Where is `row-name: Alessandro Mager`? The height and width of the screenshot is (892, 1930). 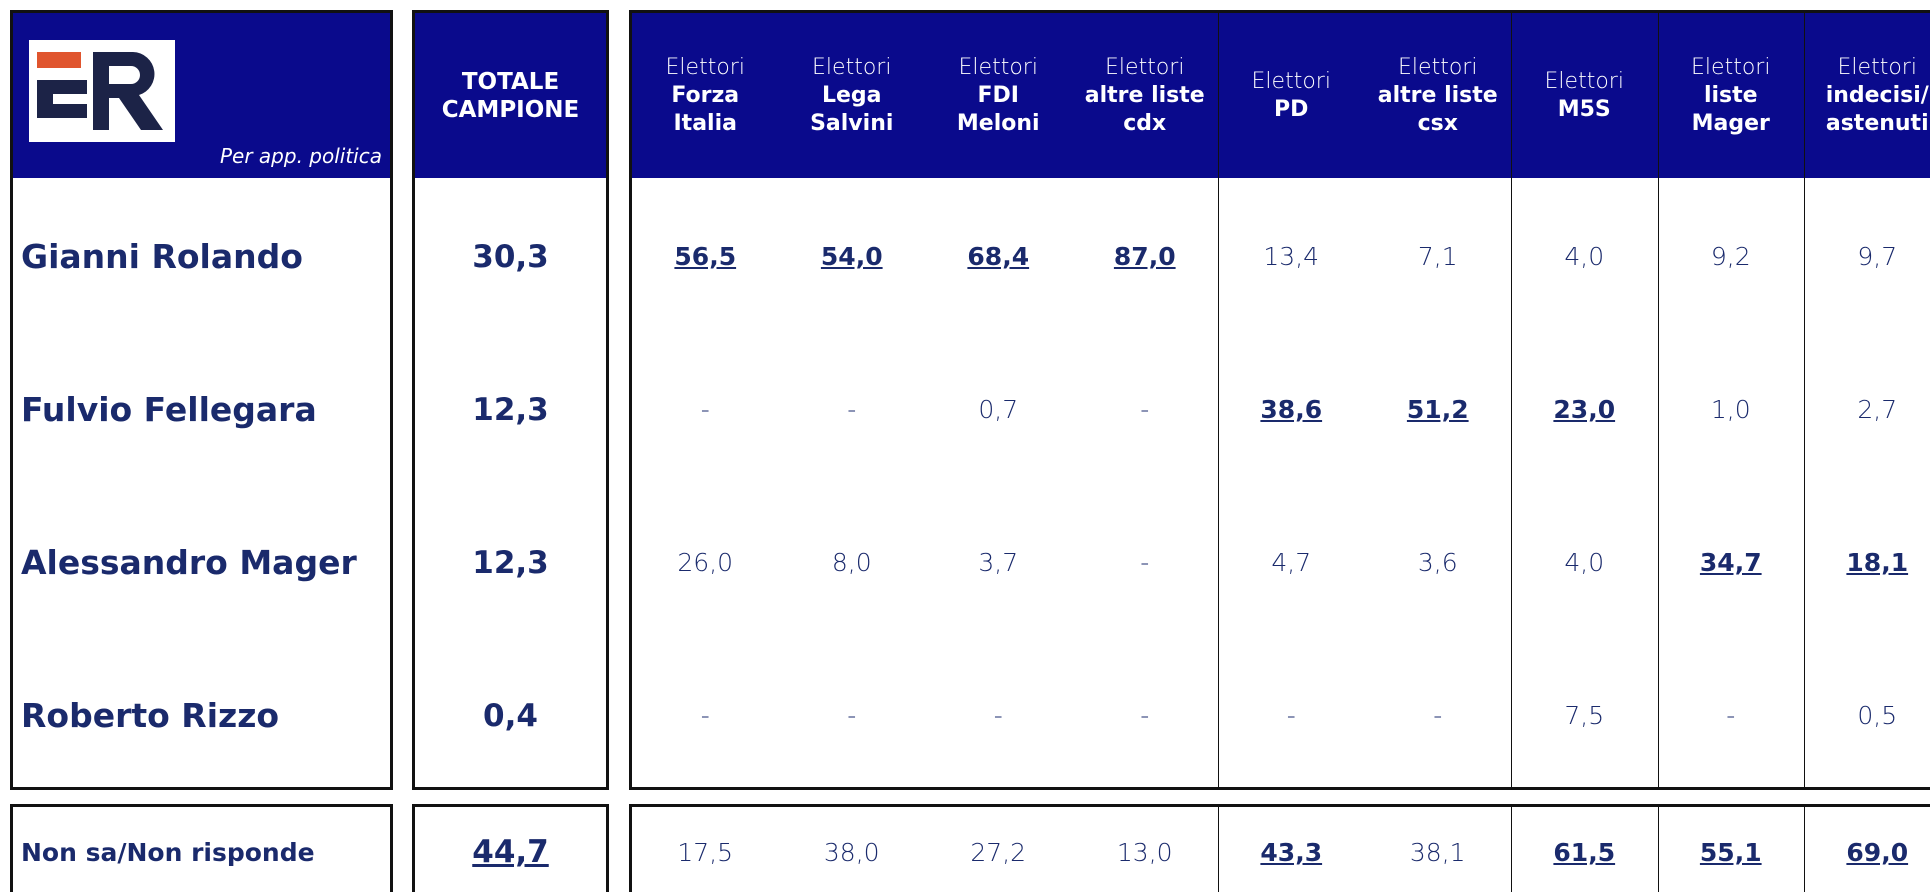
row-name: Alessandro Mager is located at coordinates (189, 562).